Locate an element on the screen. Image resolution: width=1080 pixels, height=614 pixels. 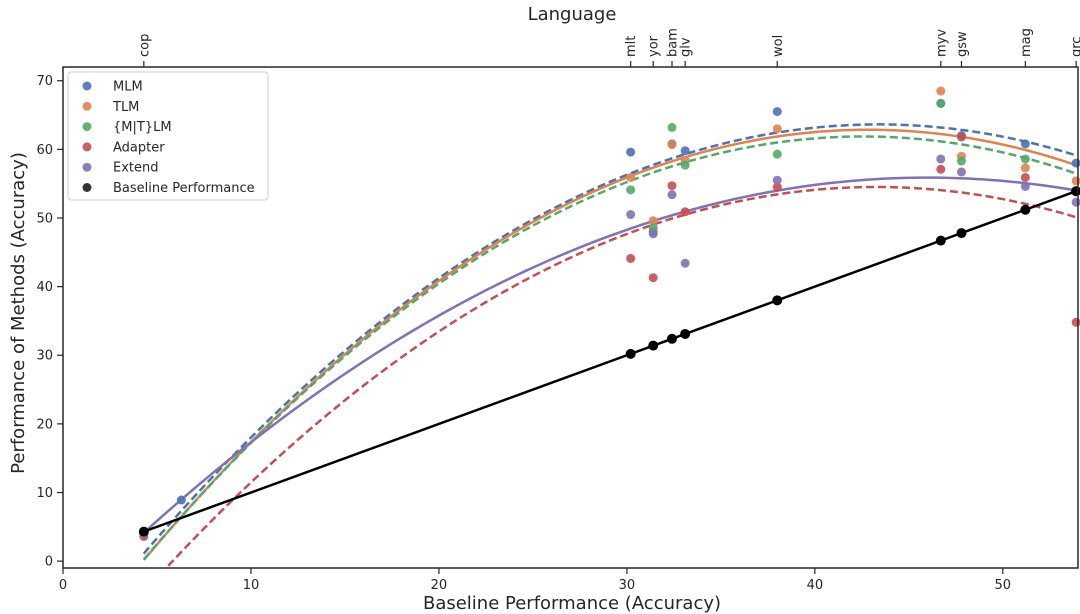
x-tick-label-5: 50 is located at coordinates (1003, 585).